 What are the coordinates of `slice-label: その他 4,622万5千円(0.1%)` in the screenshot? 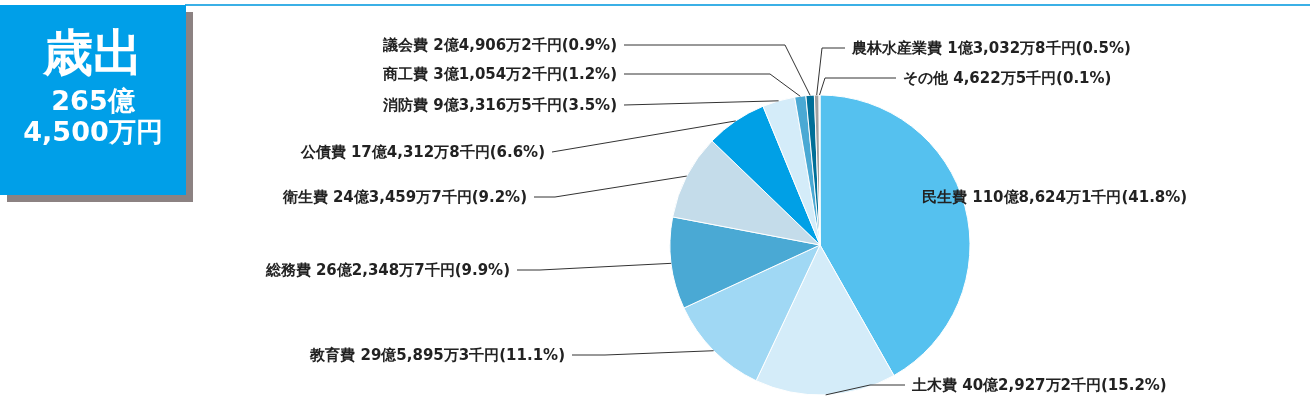 It's located at (1007, 78).